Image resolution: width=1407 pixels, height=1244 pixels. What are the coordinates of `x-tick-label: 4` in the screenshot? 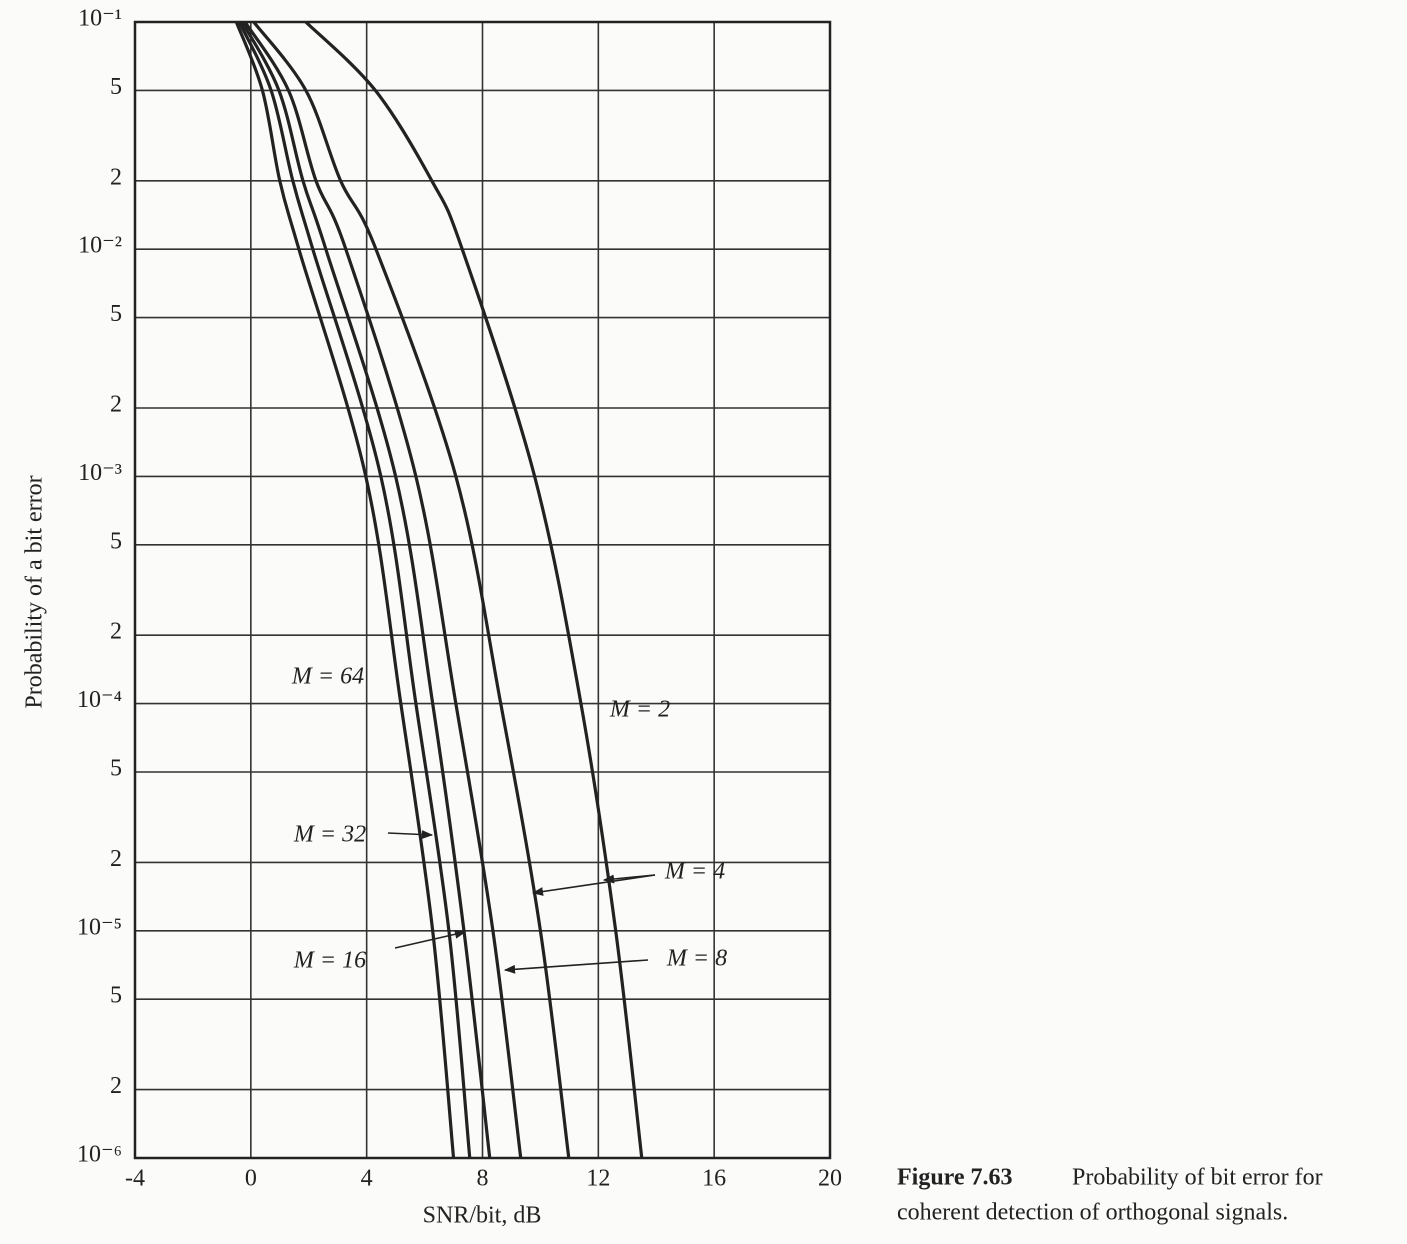 It's located at (367, 1179).